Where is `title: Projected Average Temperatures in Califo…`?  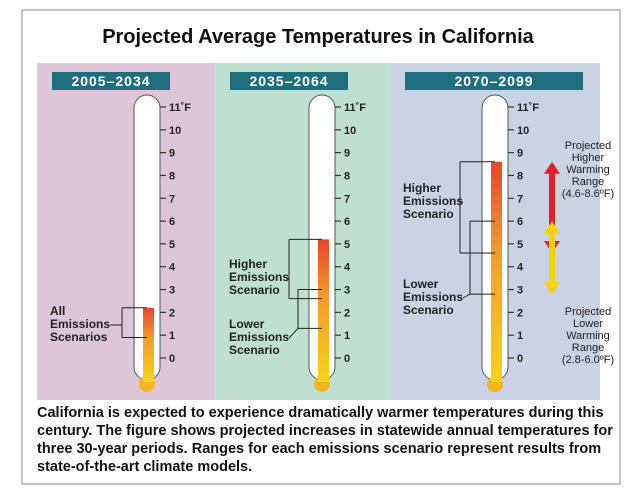 title: Projected Average Temperatures in Califo… is located at coordinates (318, 37).